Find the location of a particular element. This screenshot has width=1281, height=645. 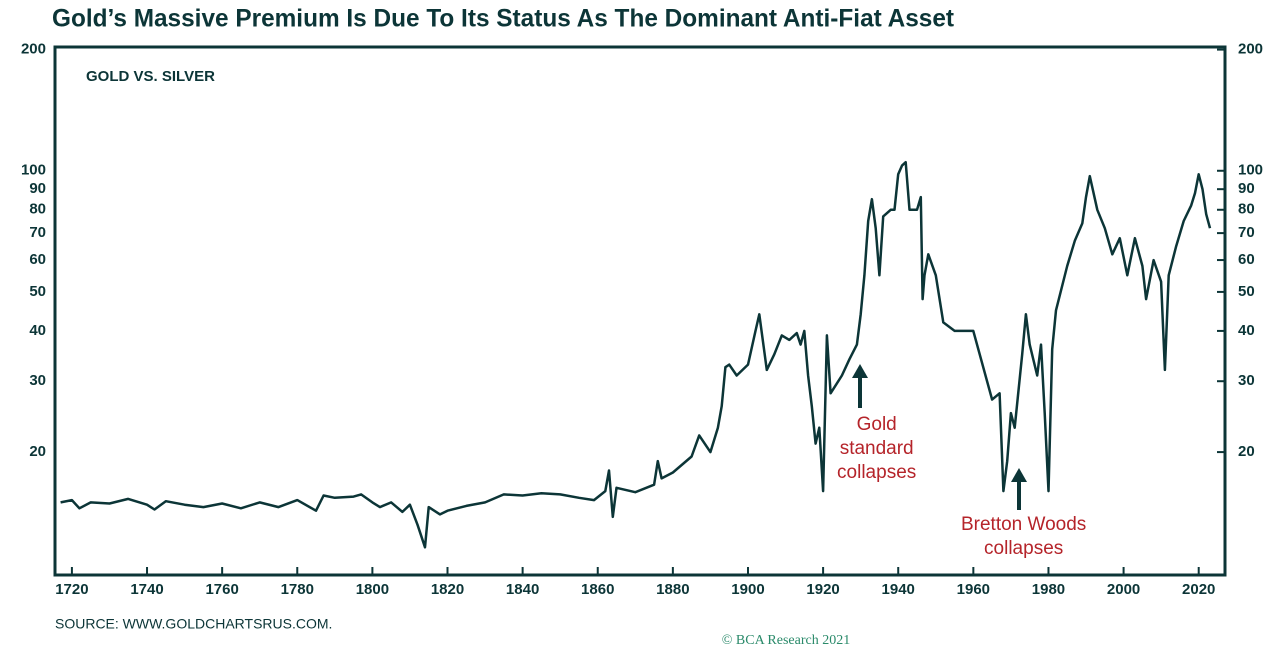

y-tick-label: 100 is located at coordinates (33, 170).